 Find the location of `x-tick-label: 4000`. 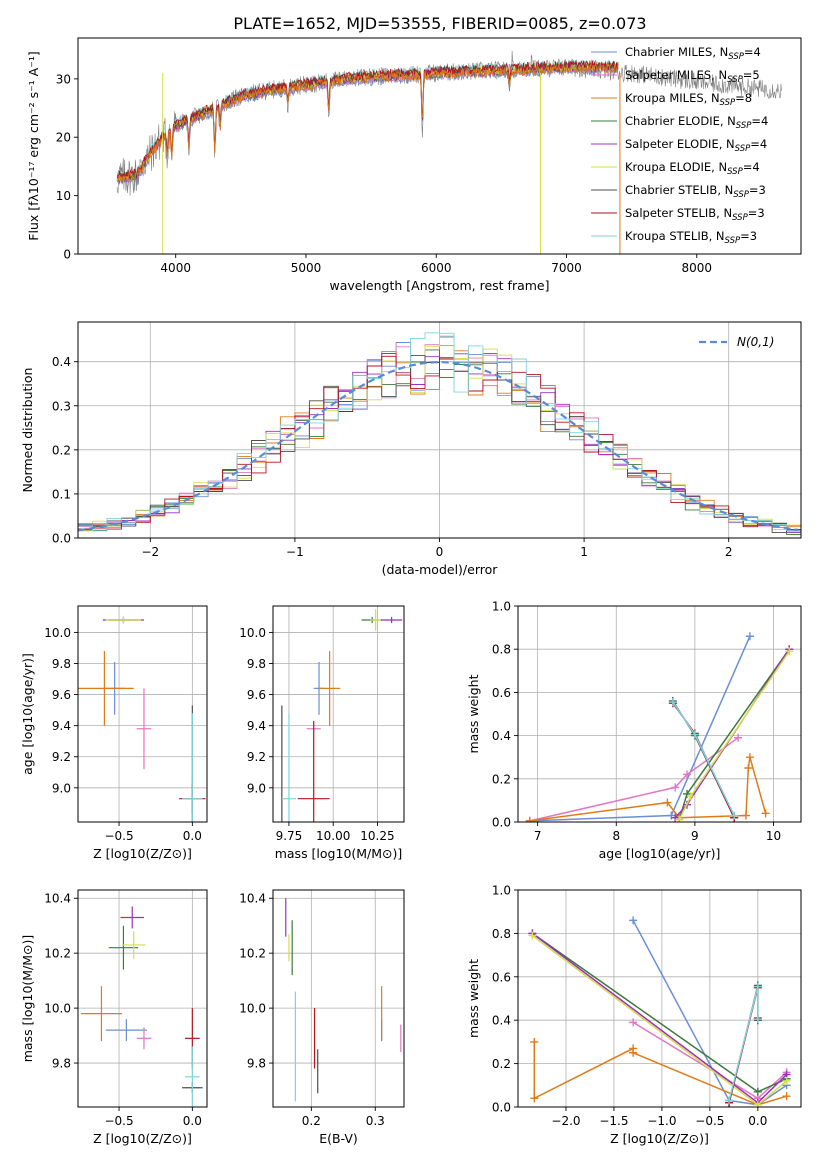

x-tick-label: 4000 is located at coordinates (175, 268).